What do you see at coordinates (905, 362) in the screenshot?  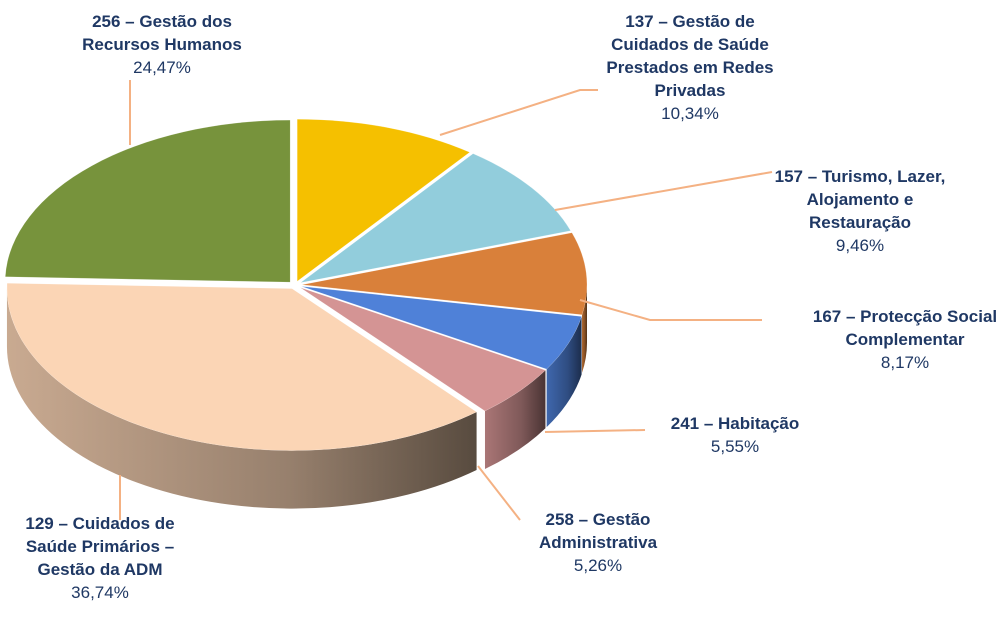 I see `value-label: 8,17%` at bounding box center [905, 362].